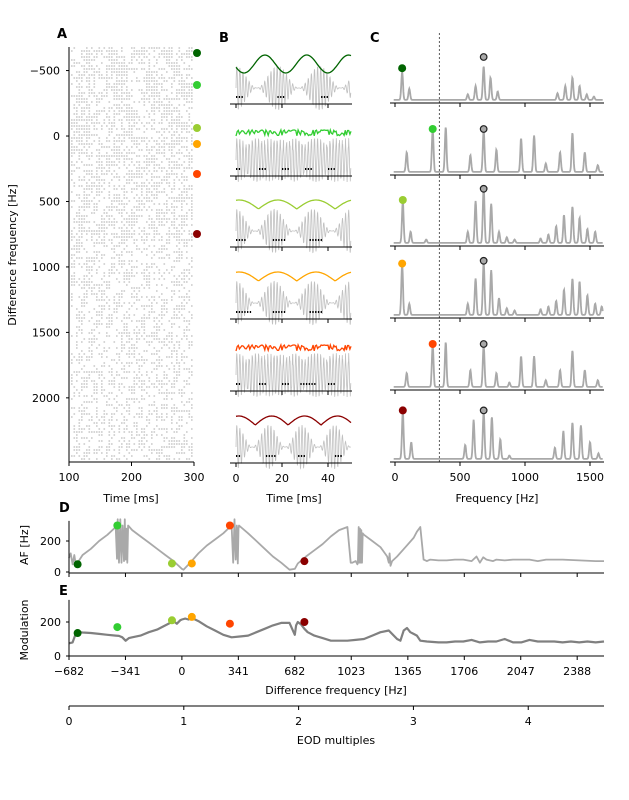 The height and width of the screenshot is (800, 629). What do you see at coordinates (408, 671) in the screenshot?
I see `panel-e-x-tick-label: 1365` at bounding box center [408, 671].